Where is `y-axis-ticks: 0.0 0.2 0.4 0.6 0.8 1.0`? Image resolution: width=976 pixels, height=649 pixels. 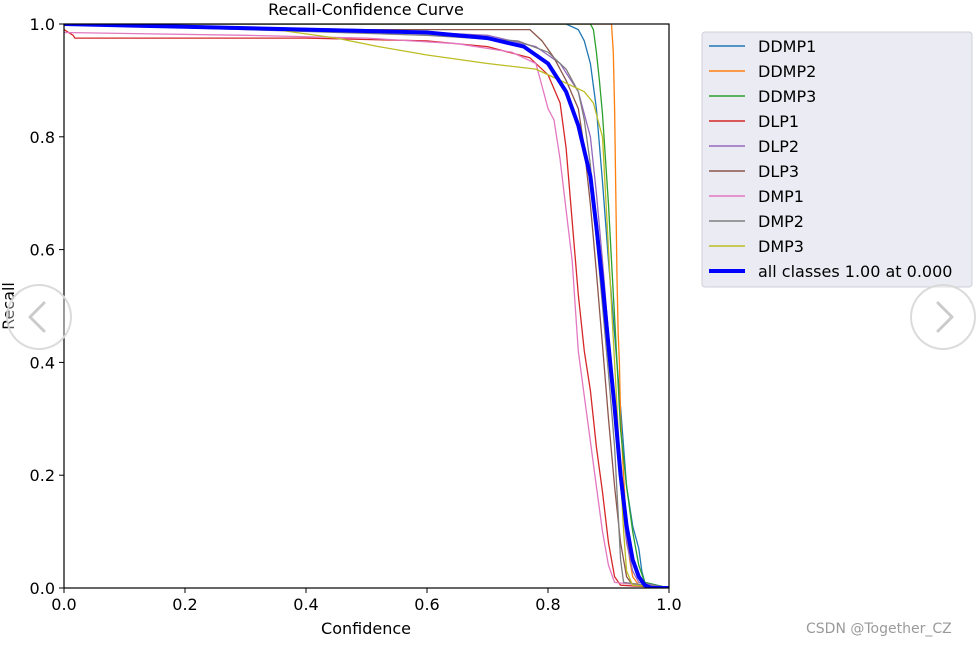 y-axis-ticks: 0.0 0.2 0.4 0.6 0.8 1.0 is located at coordinates (47, 306).